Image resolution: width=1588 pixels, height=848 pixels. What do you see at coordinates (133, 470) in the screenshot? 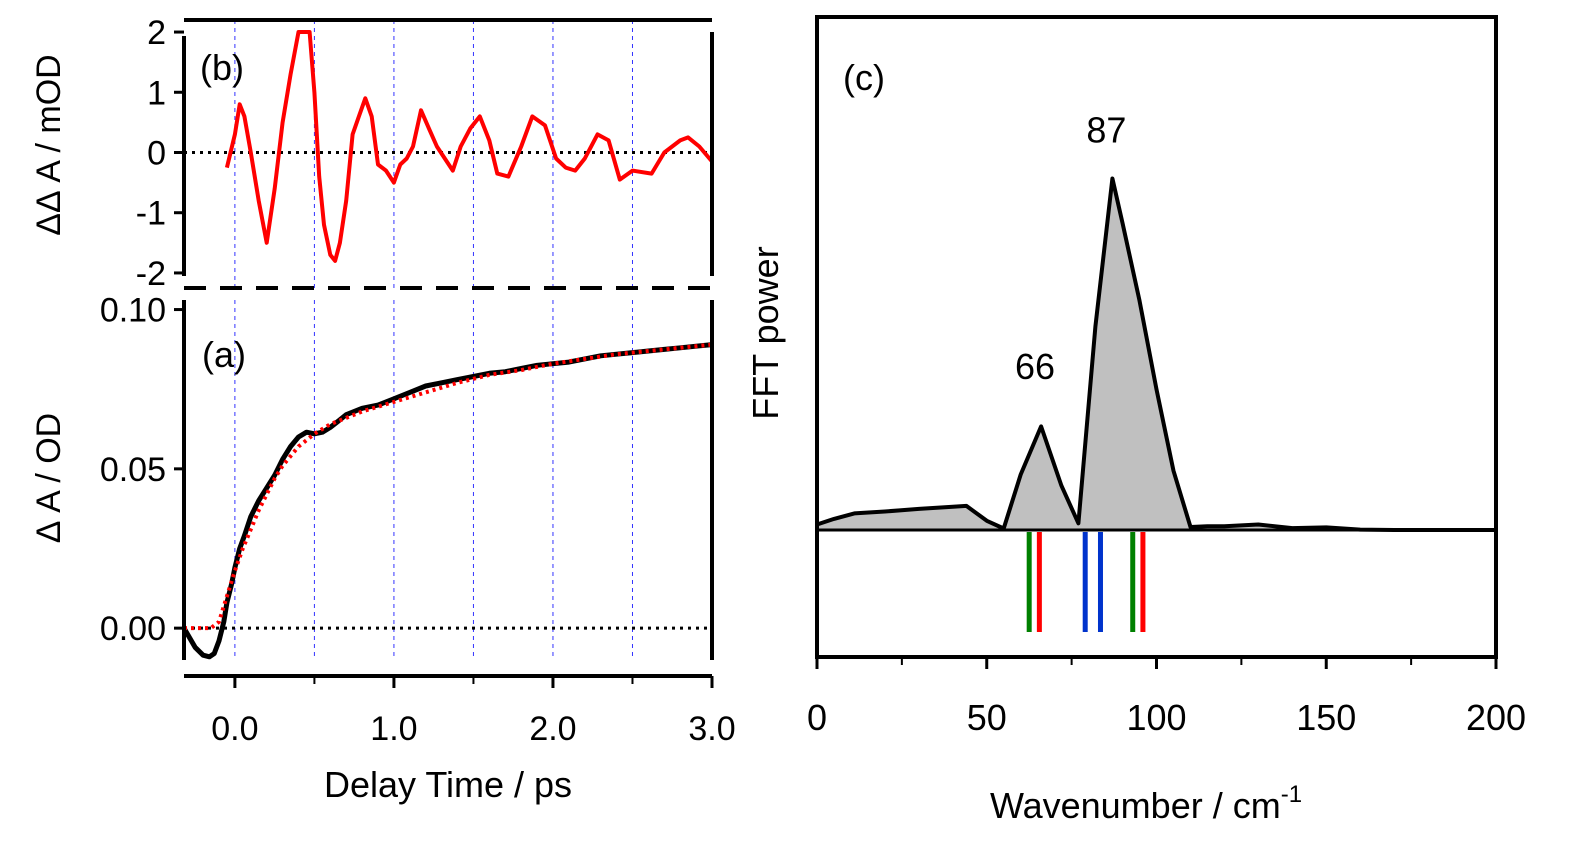
I see `panel-a-ytick-label-1: 0.05` at bounding box center [133, 470].